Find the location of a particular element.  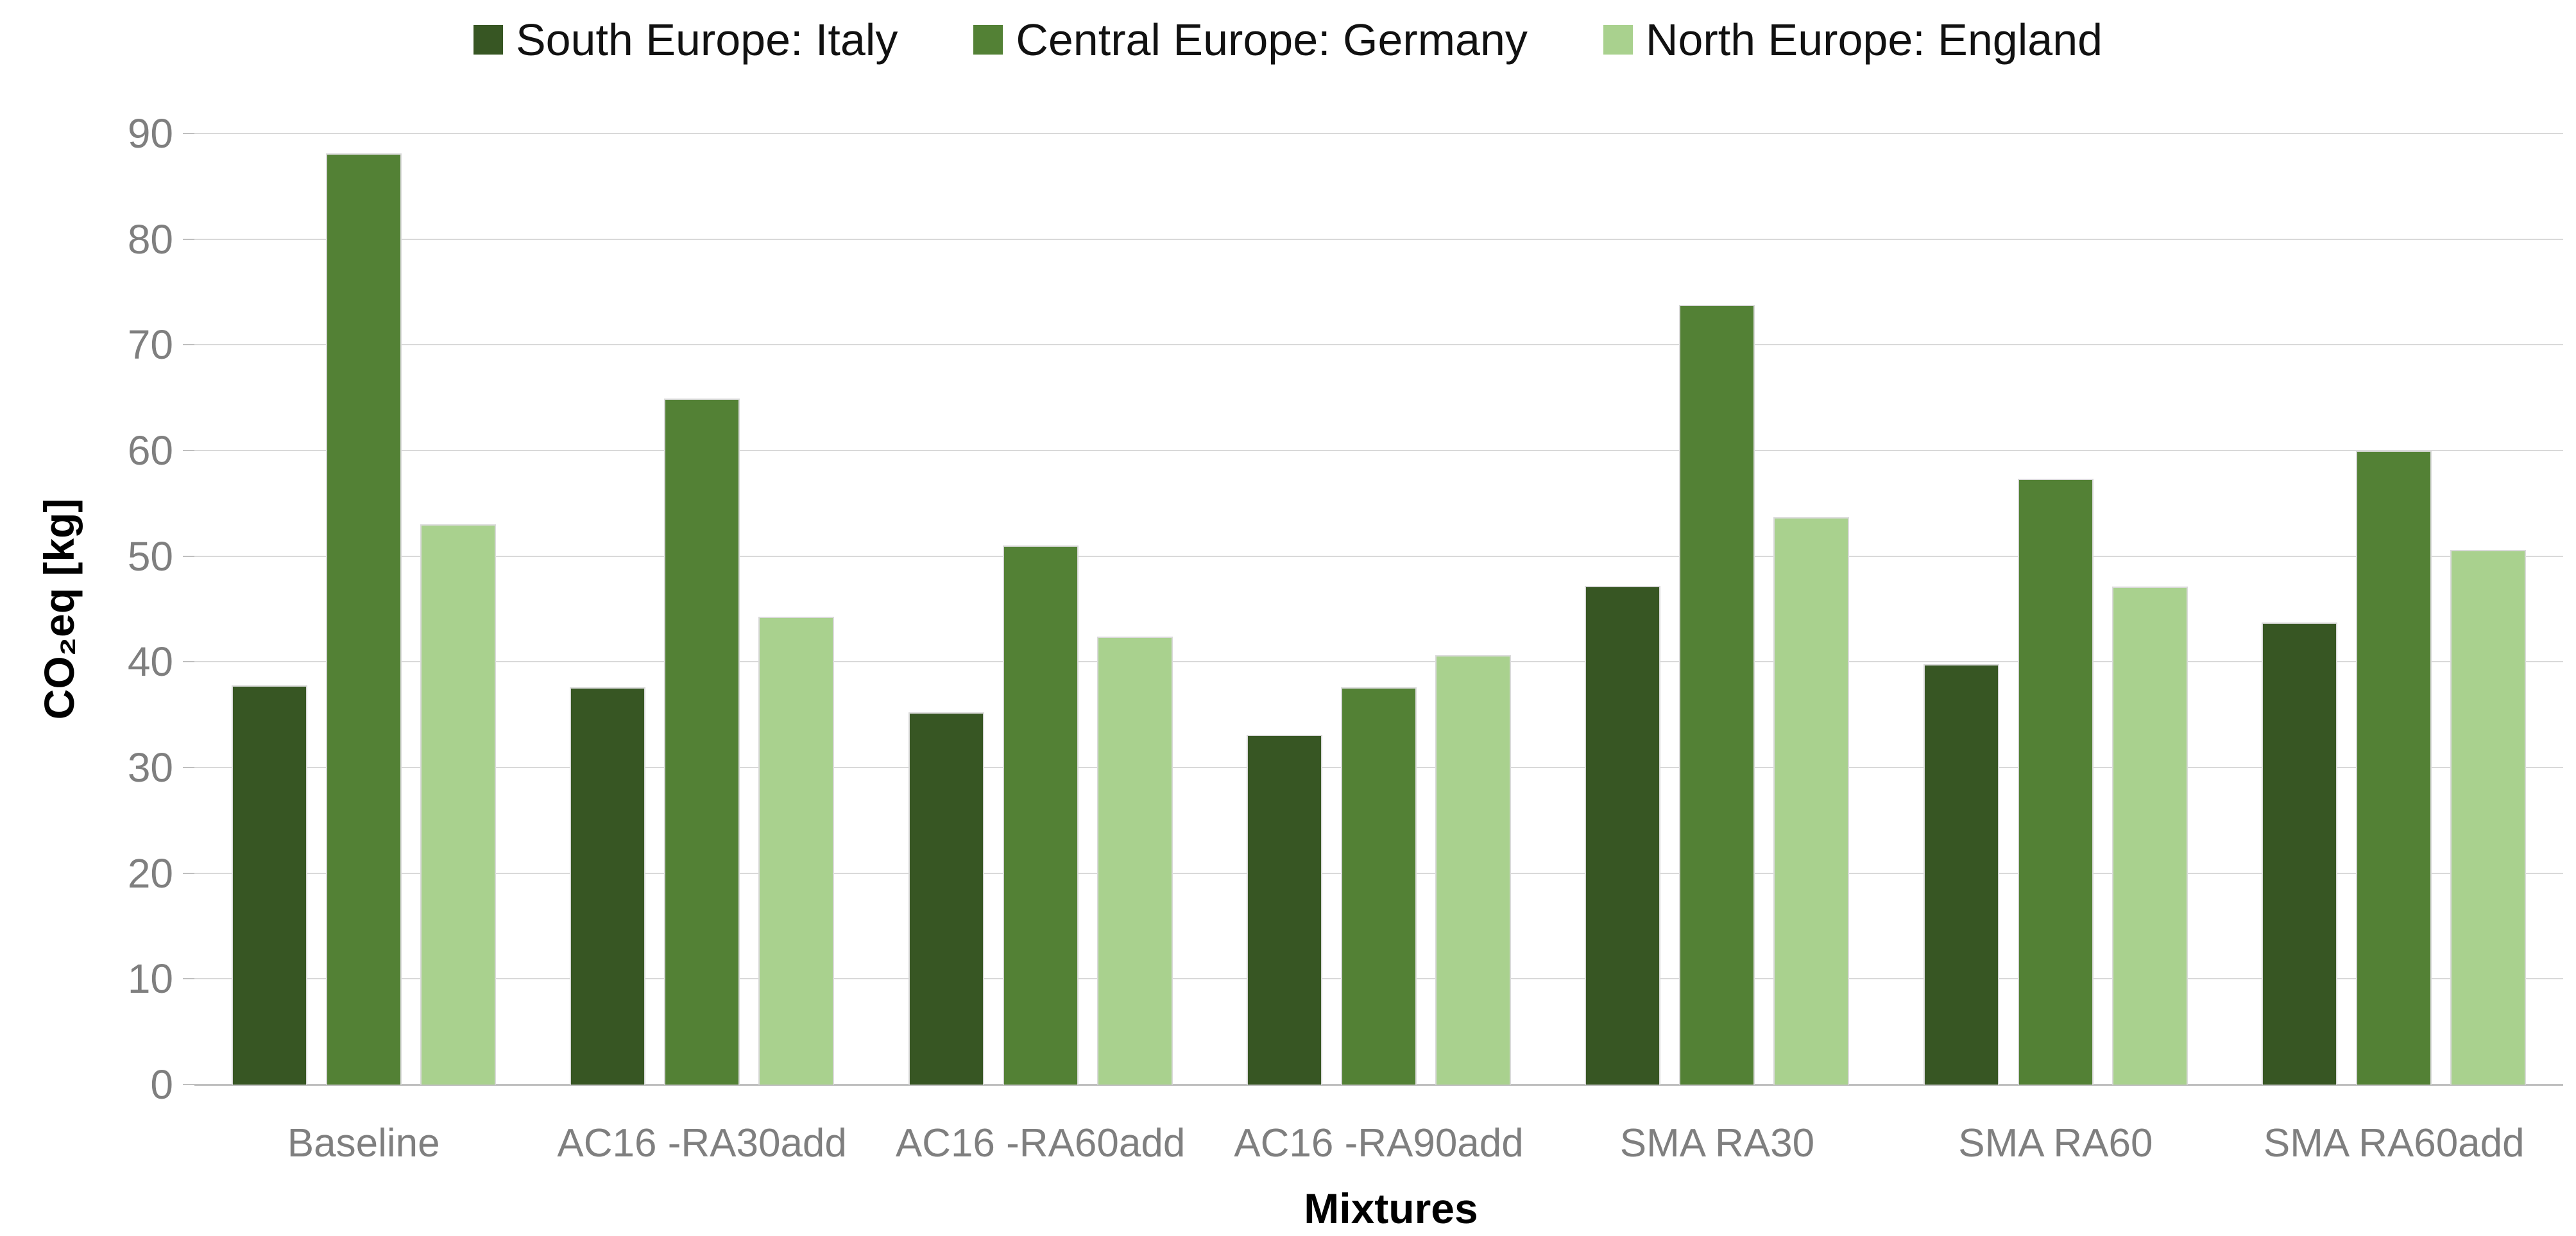

y-tick-label: 60 is located at coordinates (150, 450).